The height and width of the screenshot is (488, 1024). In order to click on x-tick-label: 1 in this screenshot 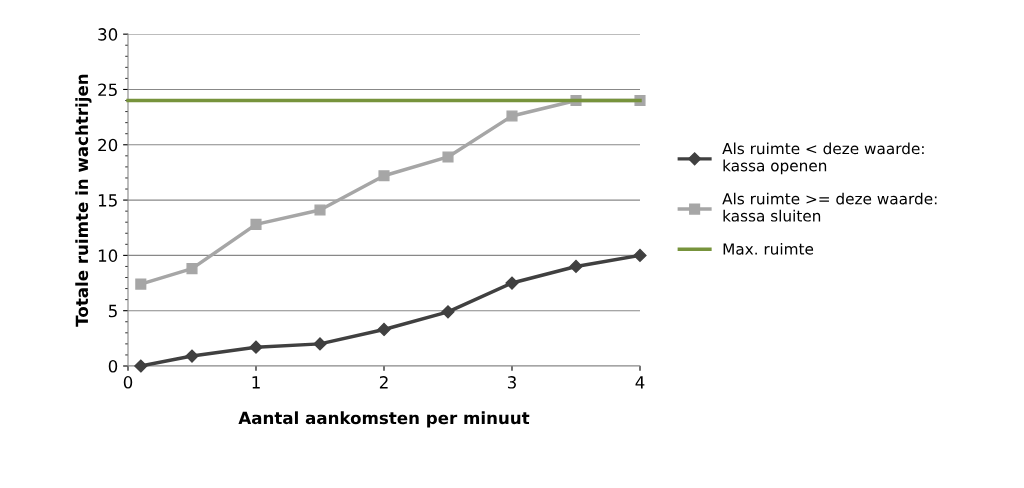, I will do `click(256, 382)`.